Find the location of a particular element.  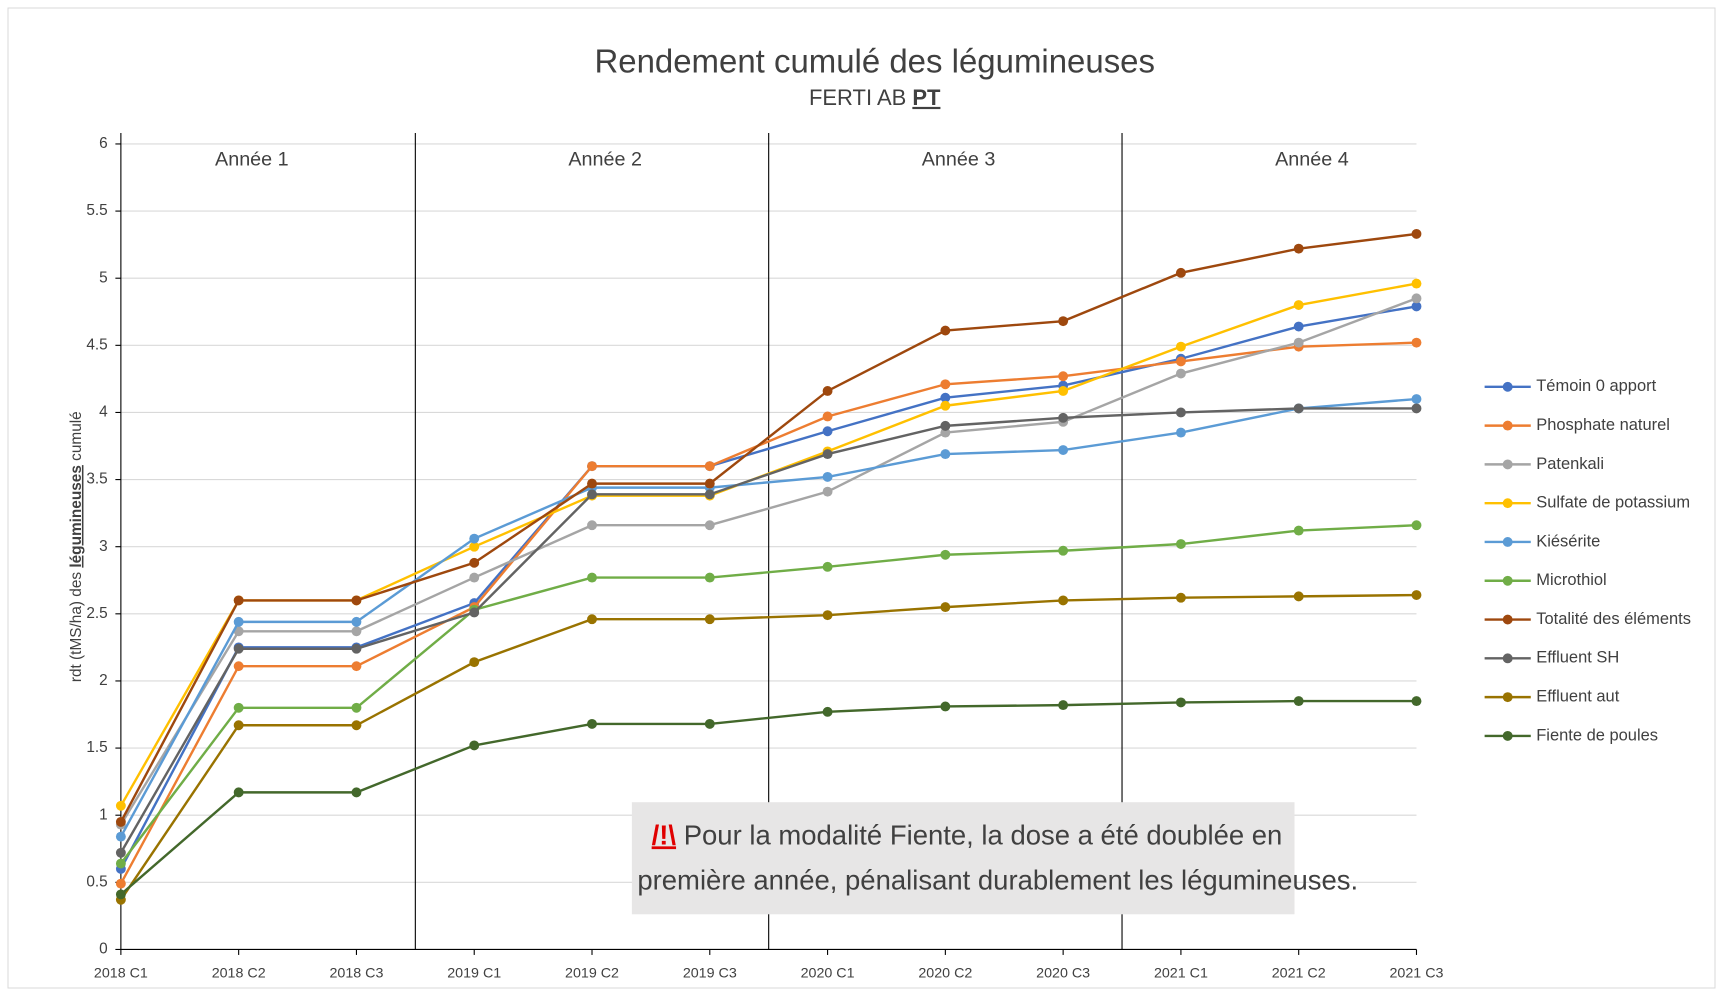

y-tick-label: 2 is located at coordinates (103, 680).